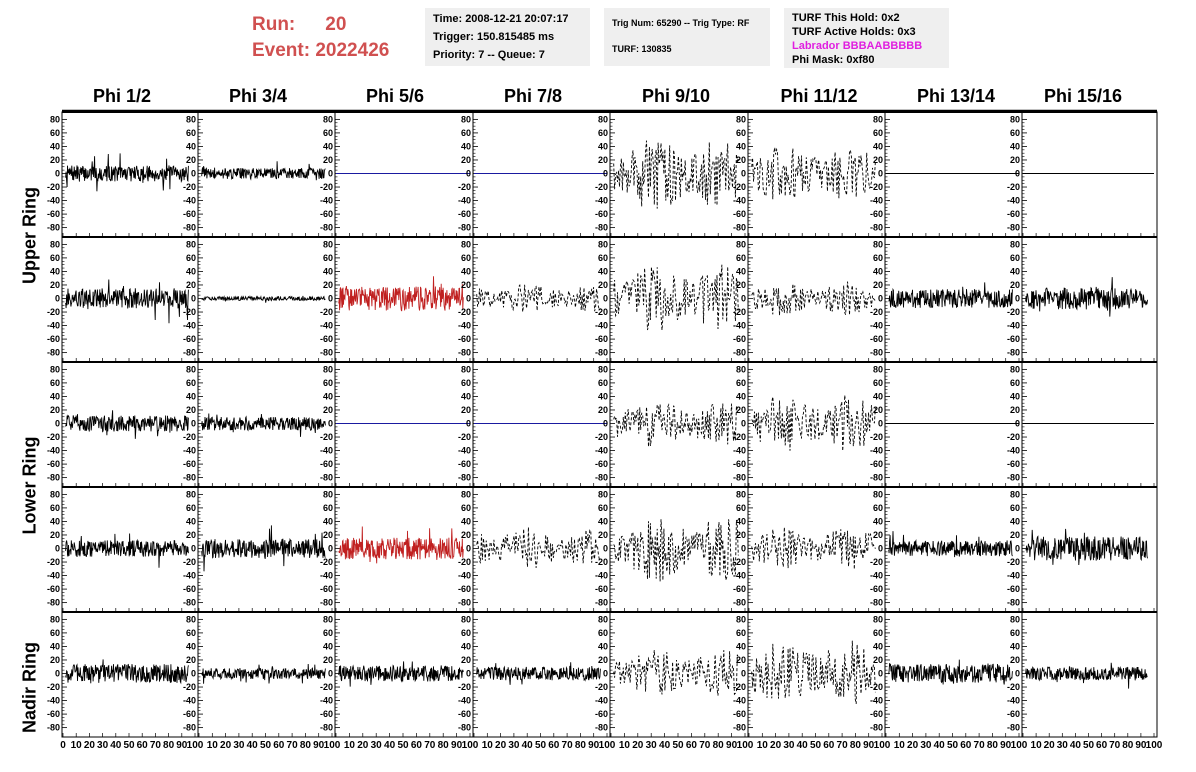  What do you see at coordinates (681, 23) in the screenshot?
I see `trig-num-text: Trig Num: 65290 -- Trig Type: RF` at bounding box center [681, 23].